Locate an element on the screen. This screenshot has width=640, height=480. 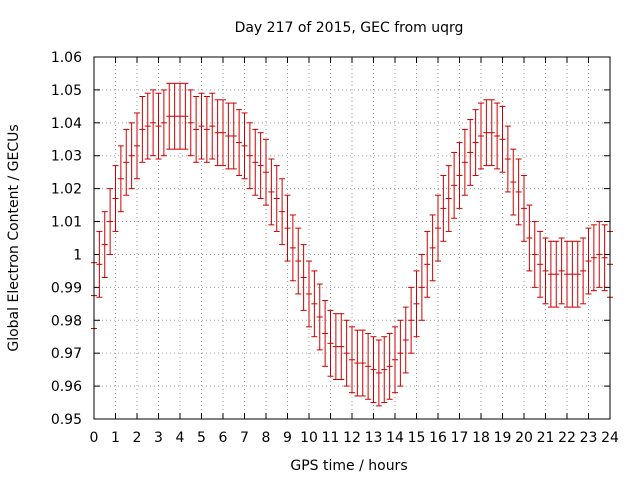
x-tick-label: 19 is located at coordinates (503, 438).